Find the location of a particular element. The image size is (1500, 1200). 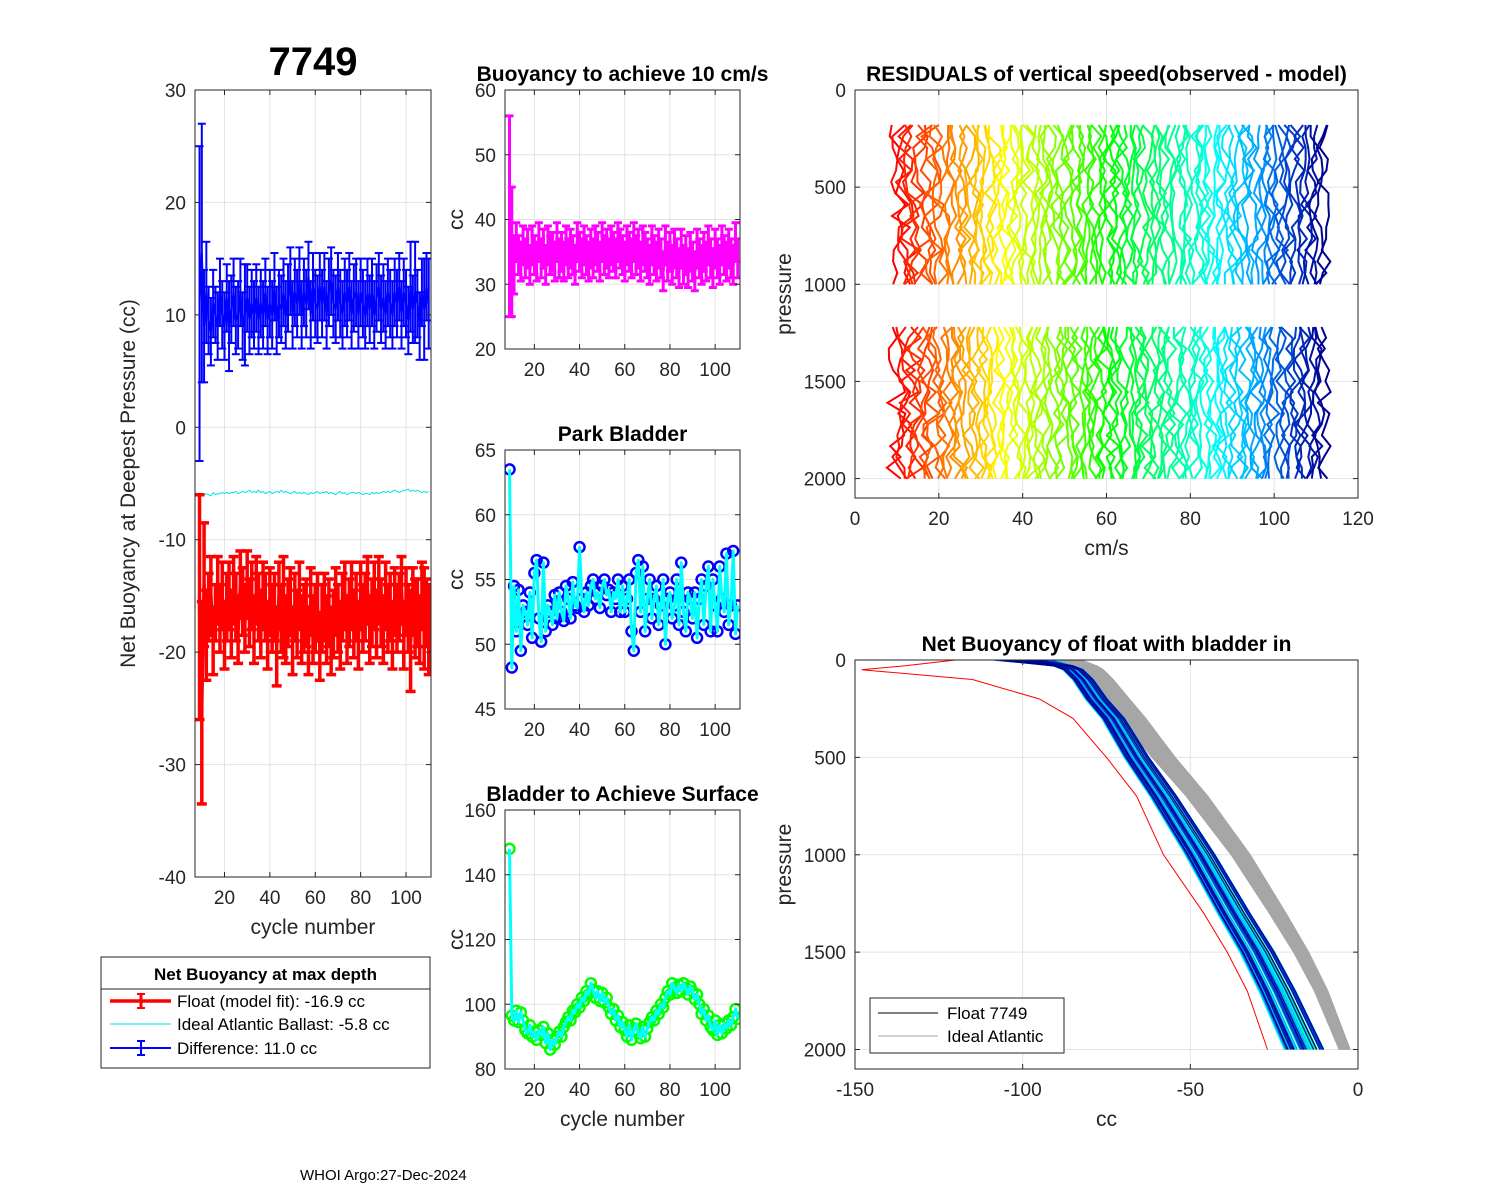

x-tick-label: -150 is located at coordinates (855, 1090).